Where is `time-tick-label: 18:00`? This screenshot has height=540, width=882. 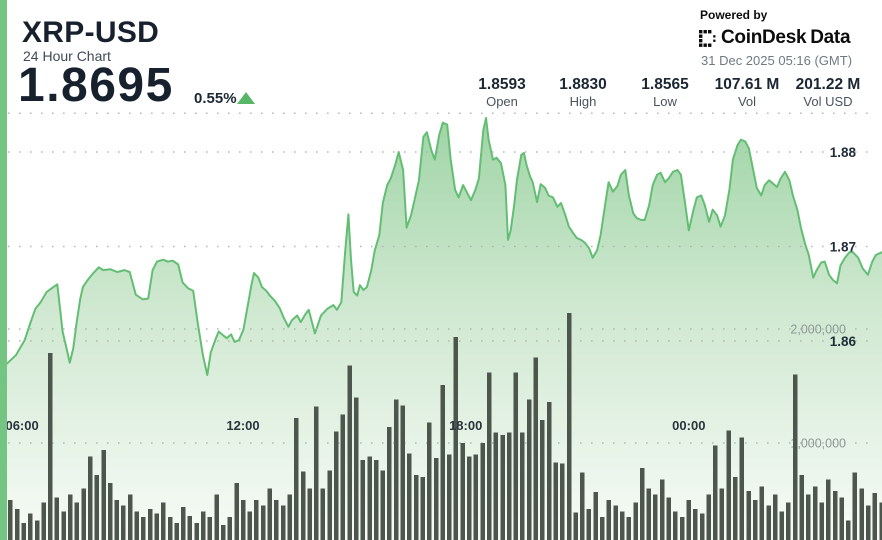
time-tick-label: 18:00 is located at coordinates (465, 425).